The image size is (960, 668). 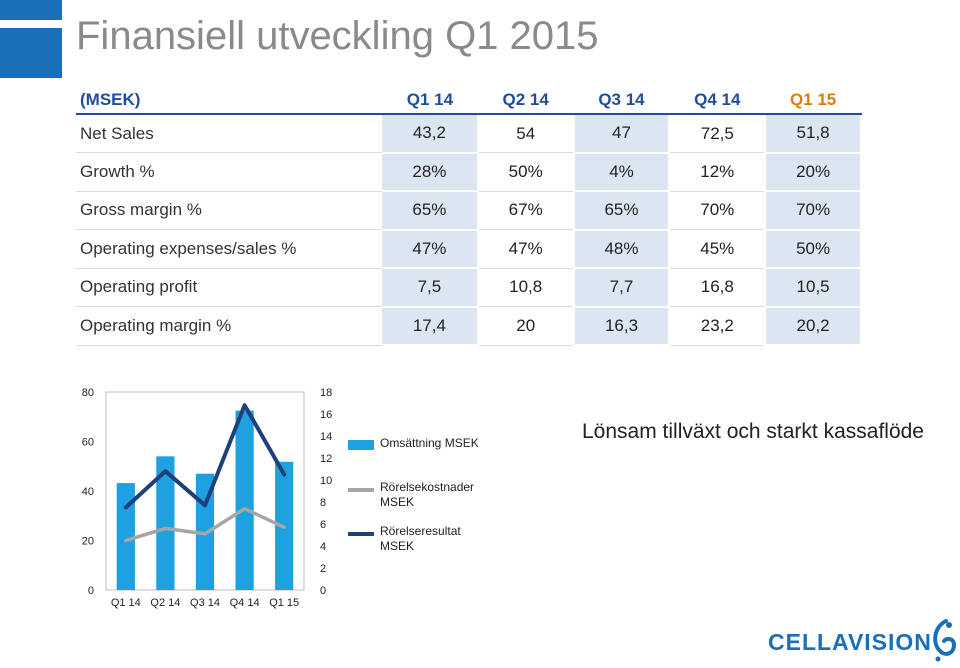 What do you see at coordinates (326, 415) in the screenshot?
I see `right-axis-tick-label: 16` at bounding box center [326, 415].